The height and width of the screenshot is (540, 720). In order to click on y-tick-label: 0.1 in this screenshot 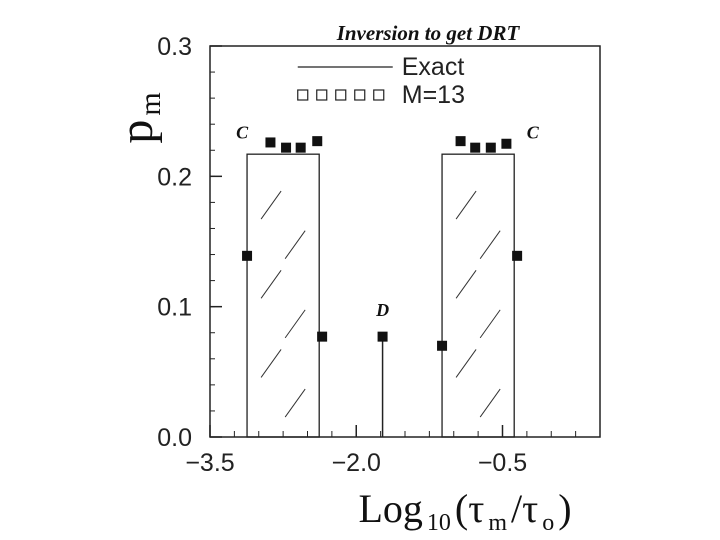, I will do `click(174, 308)`.